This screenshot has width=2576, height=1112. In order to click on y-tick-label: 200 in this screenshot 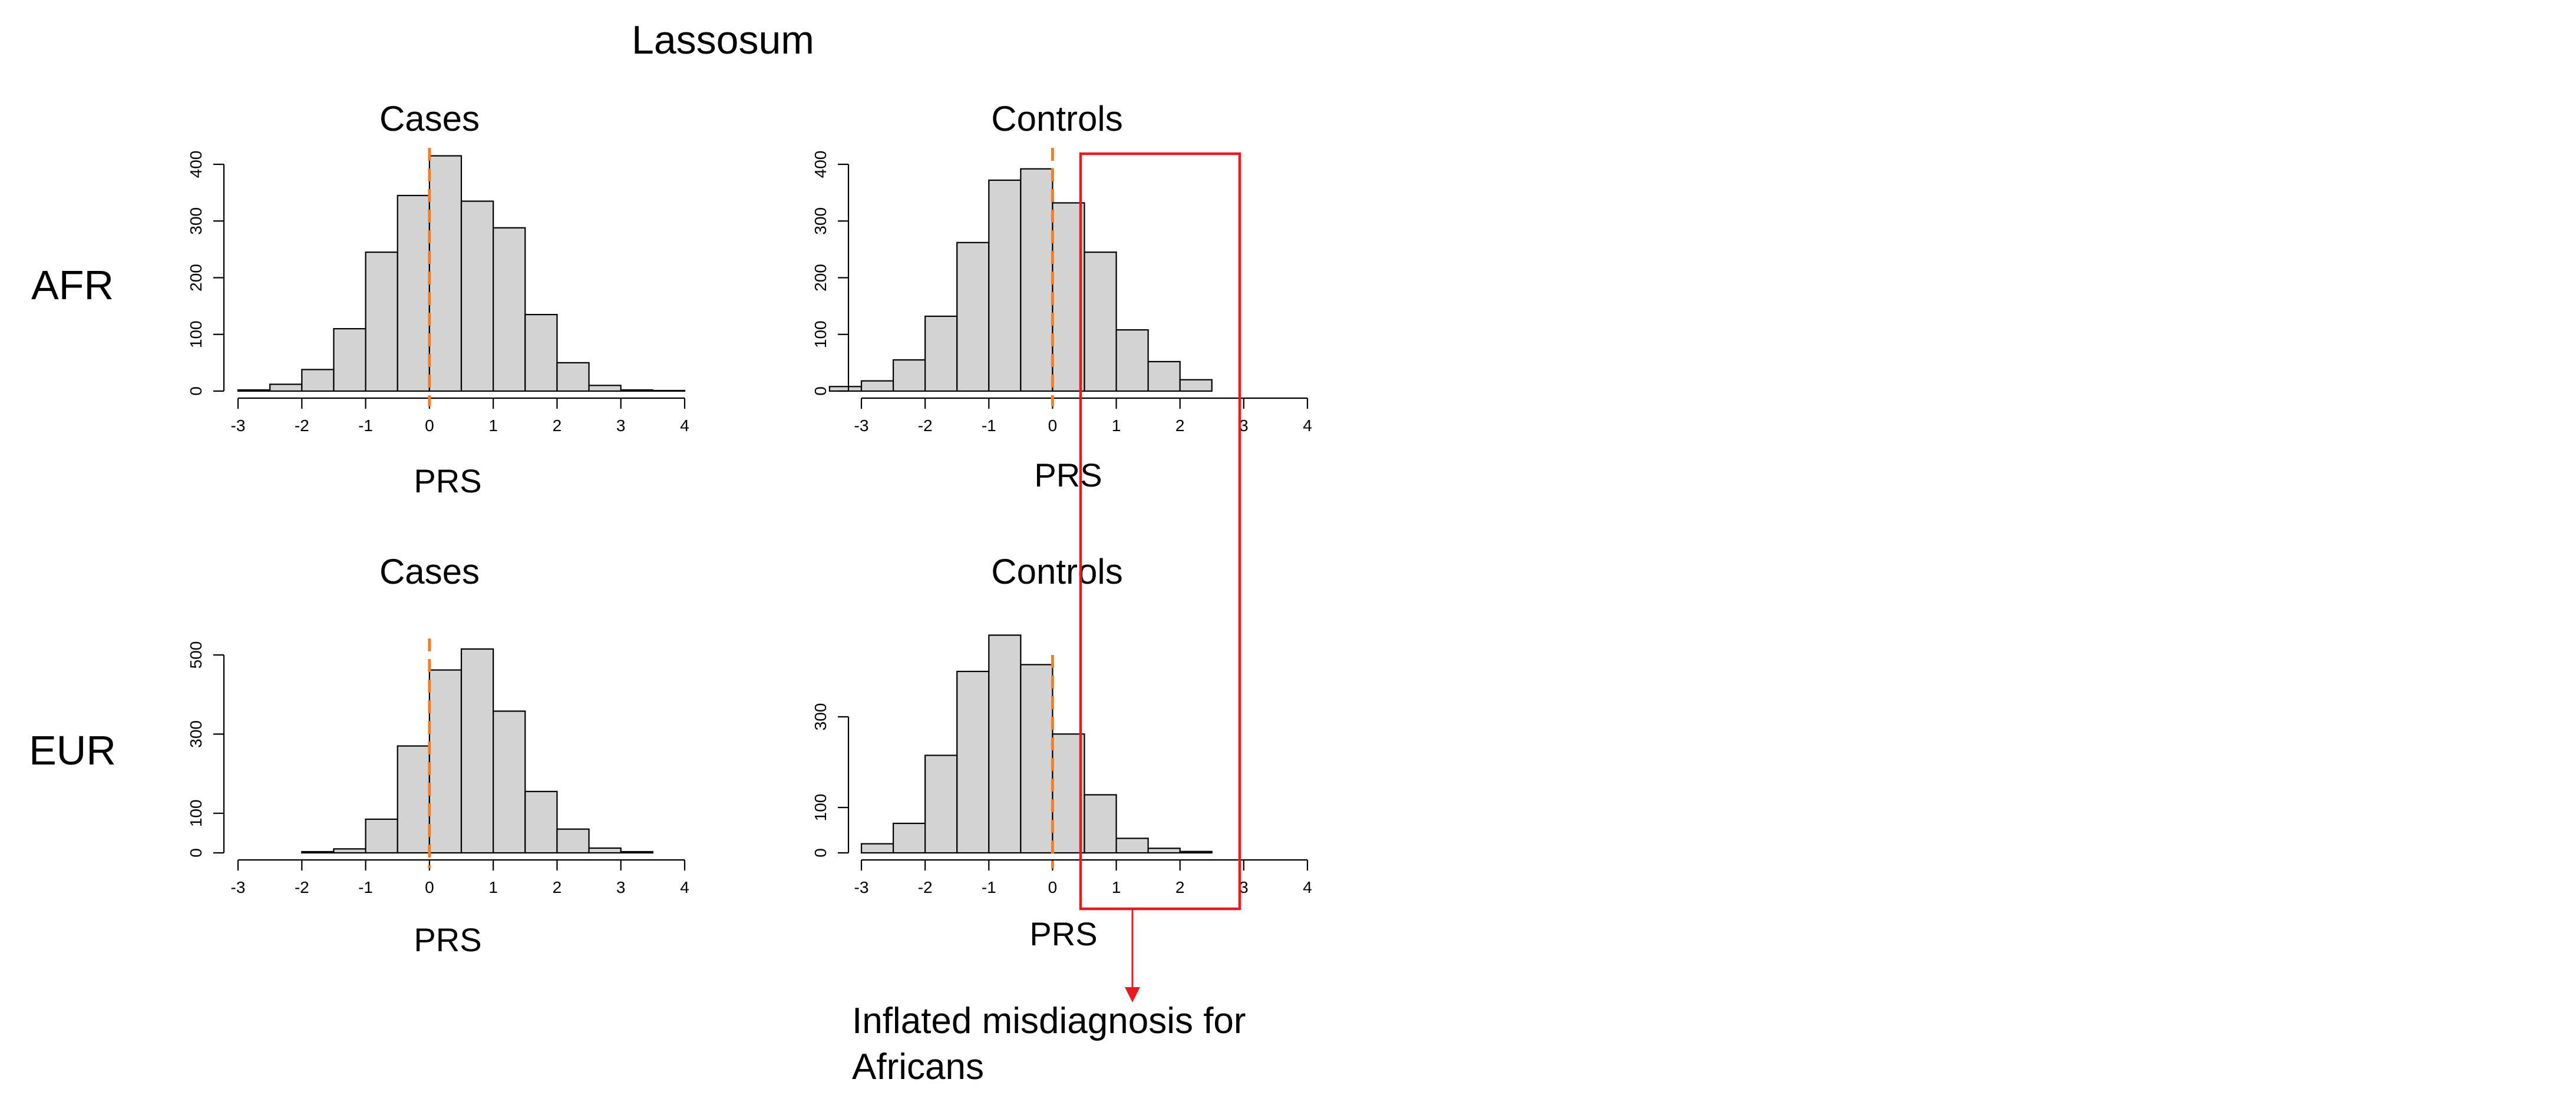, I will do `click(196, 278)`.